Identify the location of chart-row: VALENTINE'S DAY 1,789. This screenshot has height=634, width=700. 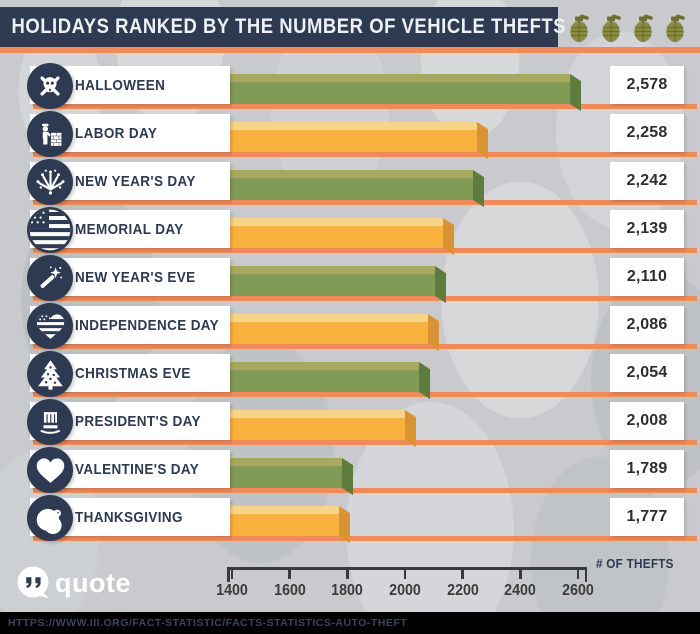
(350, 471).